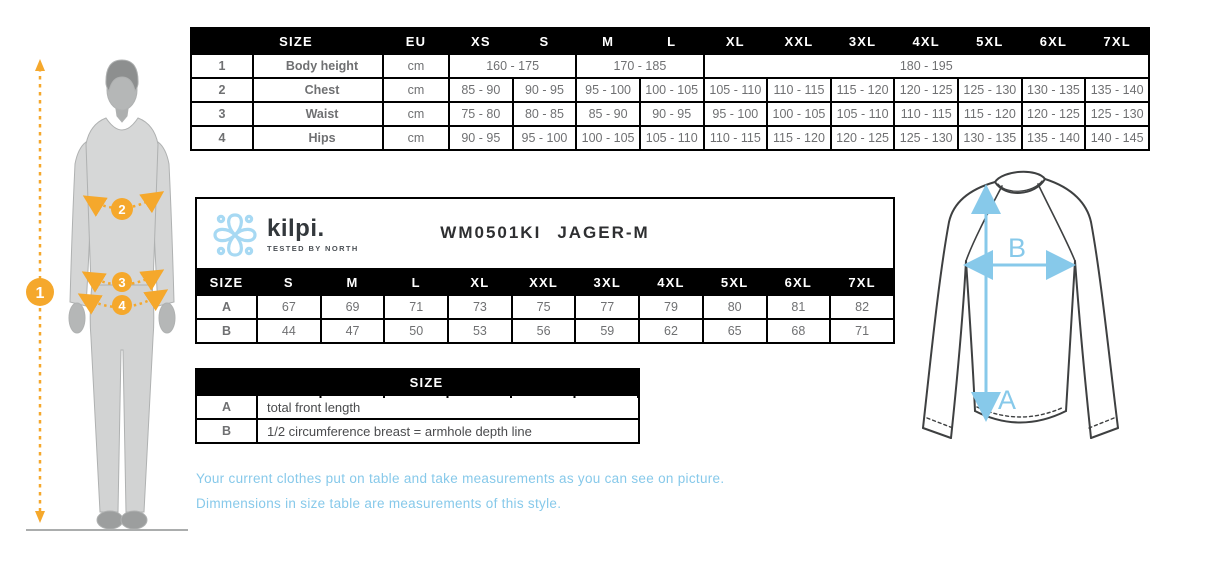 Image resolution: width=1217 pixels, height=562 pixels. I want to click on label-a: A, so click(1007, 400).